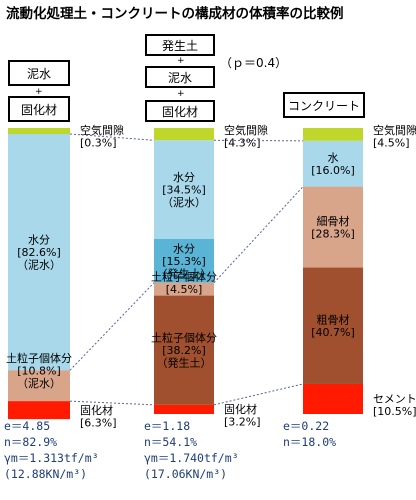  I want to click on stat-unit-weight: γm＝1.313tf/m³, so click(51, 458).